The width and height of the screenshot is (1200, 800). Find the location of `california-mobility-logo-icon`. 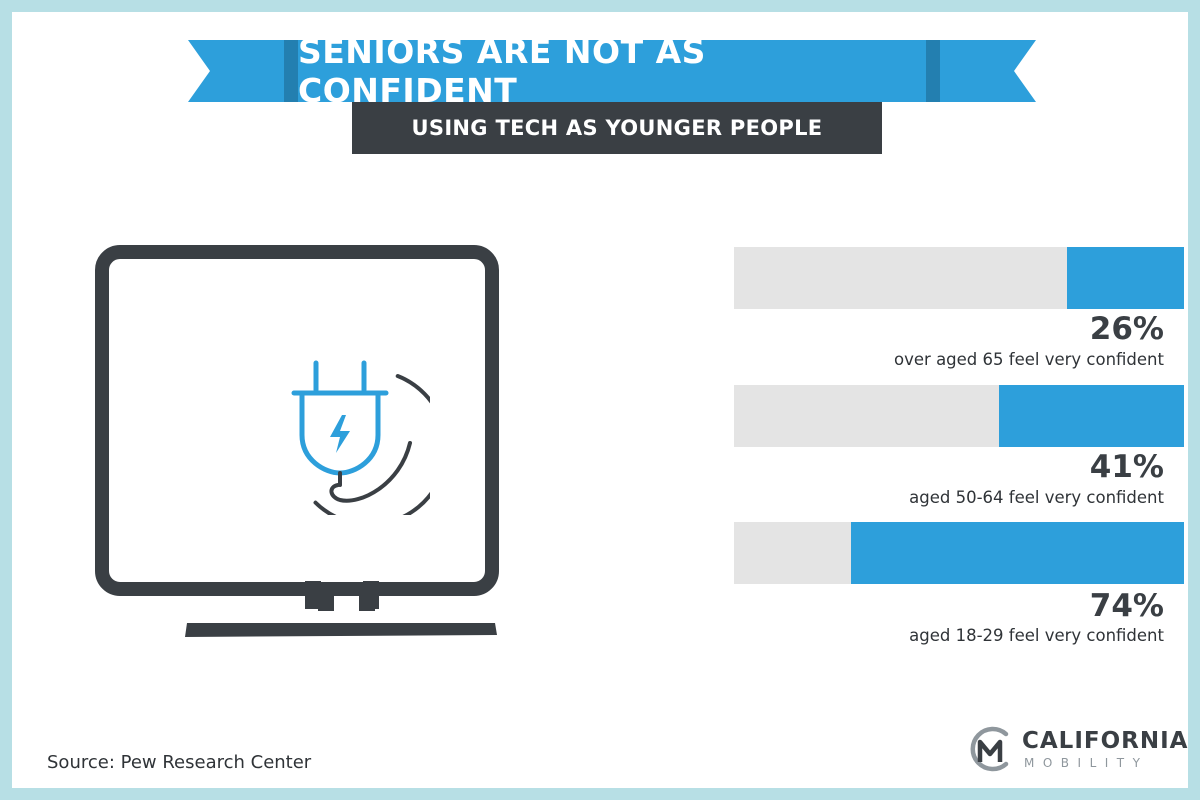

california-mobility-logo-icon is located at coordinates (989, 749).